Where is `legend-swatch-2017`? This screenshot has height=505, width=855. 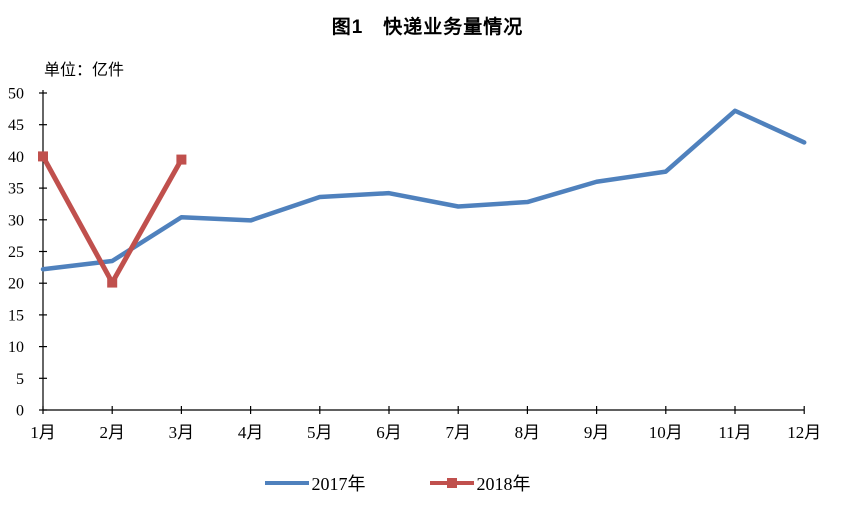
legend-swatch-2017 is located at coordinates (286, 483).